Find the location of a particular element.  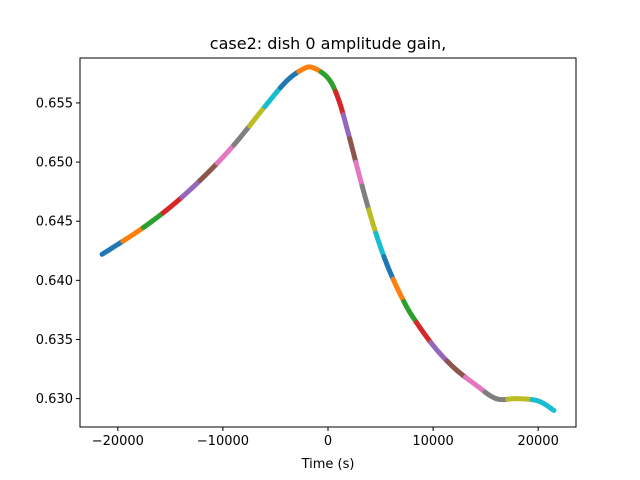

x-axis: −20000 −10000 0 10000 20000 is located at coordinates (325, 438).